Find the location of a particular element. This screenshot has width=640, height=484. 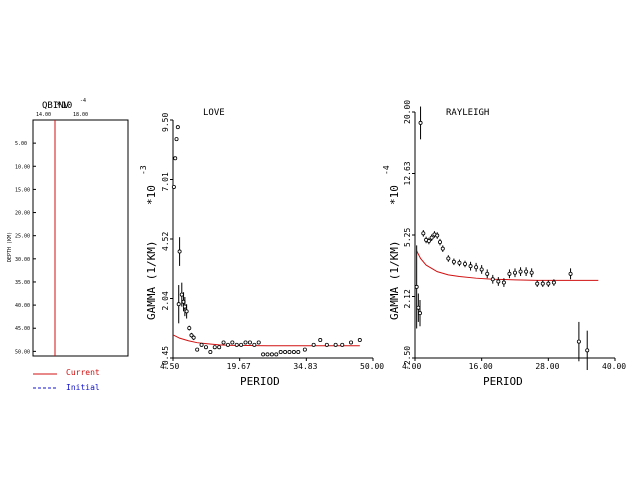

love-ytick-label: 9.50 is located at coordinates (165, 122).